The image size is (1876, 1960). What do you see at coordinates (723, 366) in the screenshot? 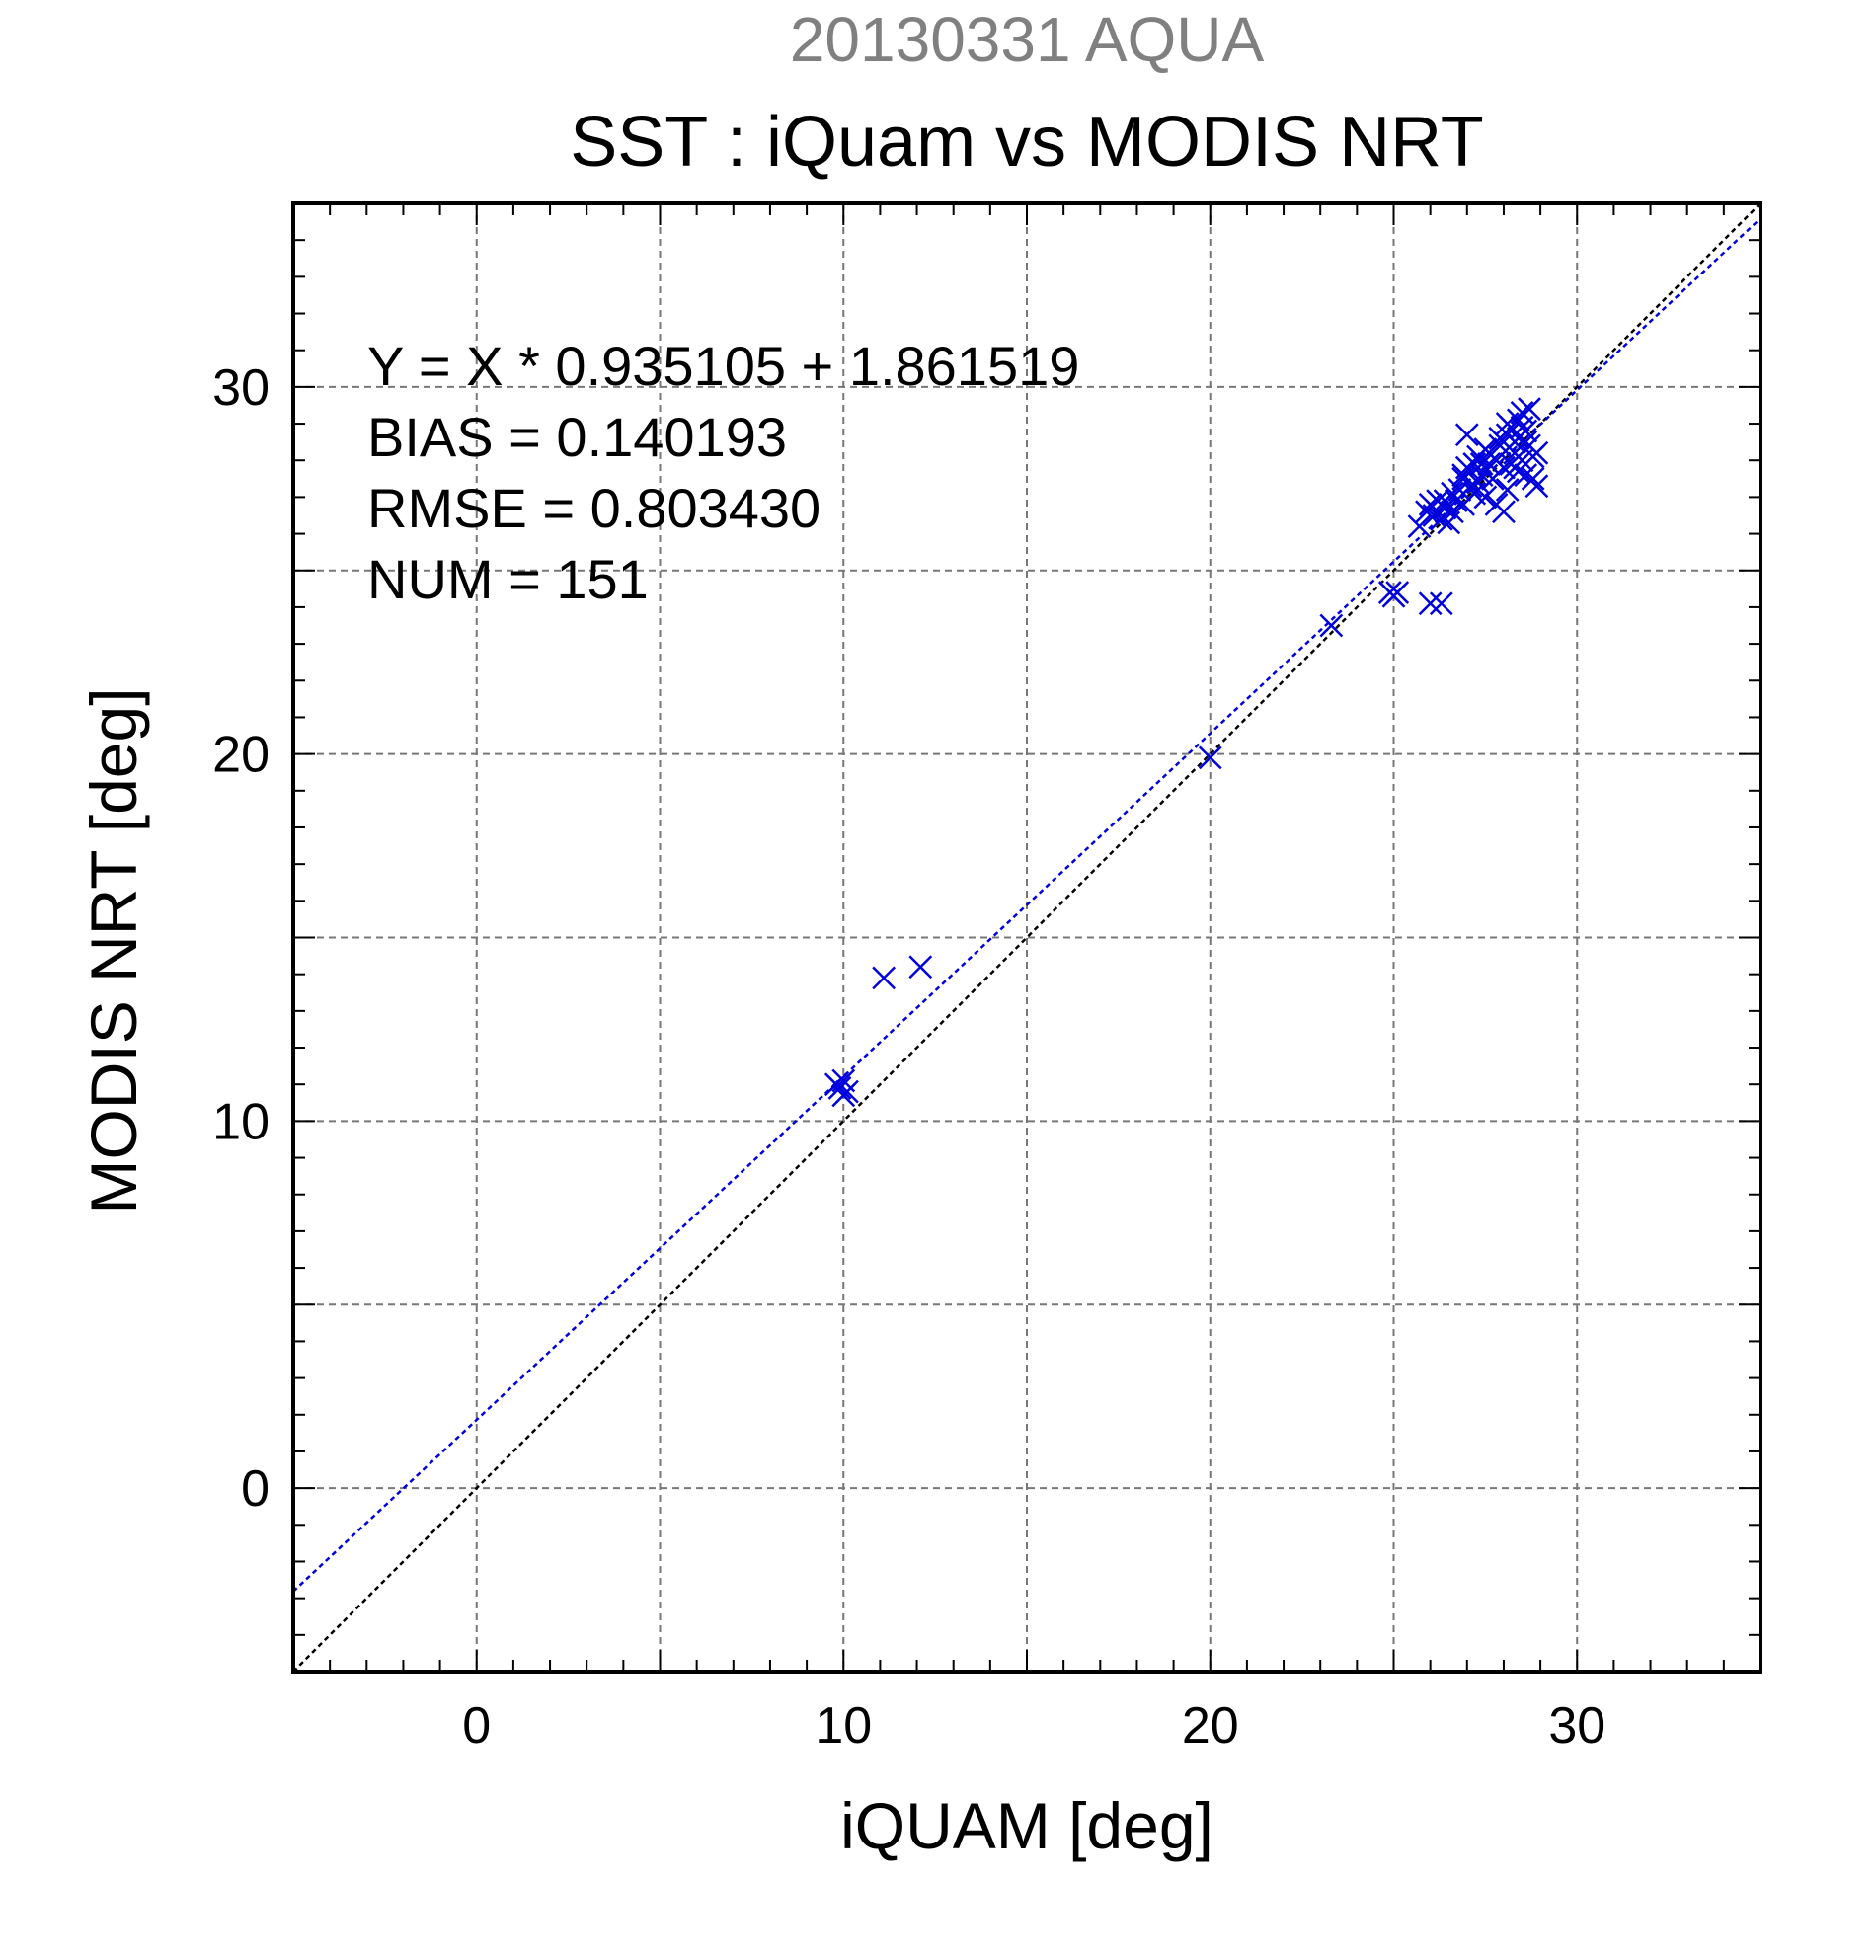
I see `annotation-text: Y = X * 0.935105 + 1.861519` at bounding box center [723, 366].